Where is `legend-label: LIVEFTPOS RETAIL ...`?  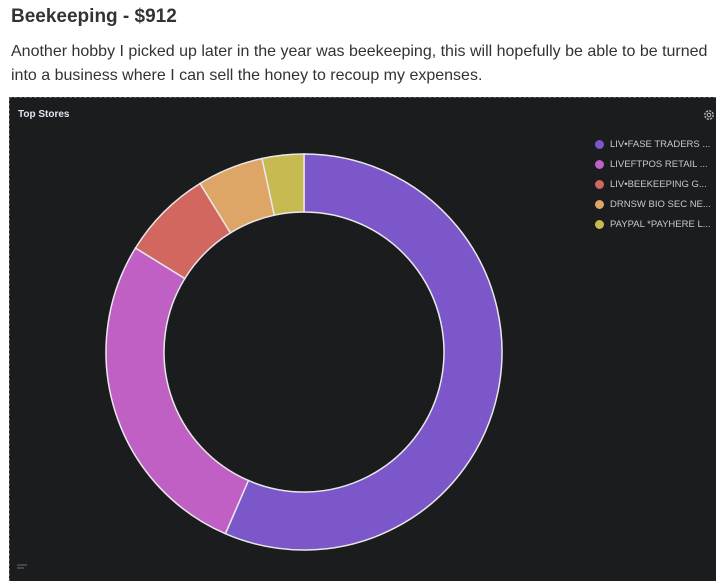 legend-label: LIVEFTPOS RETAIL ... is located at coordinates (659, 165).